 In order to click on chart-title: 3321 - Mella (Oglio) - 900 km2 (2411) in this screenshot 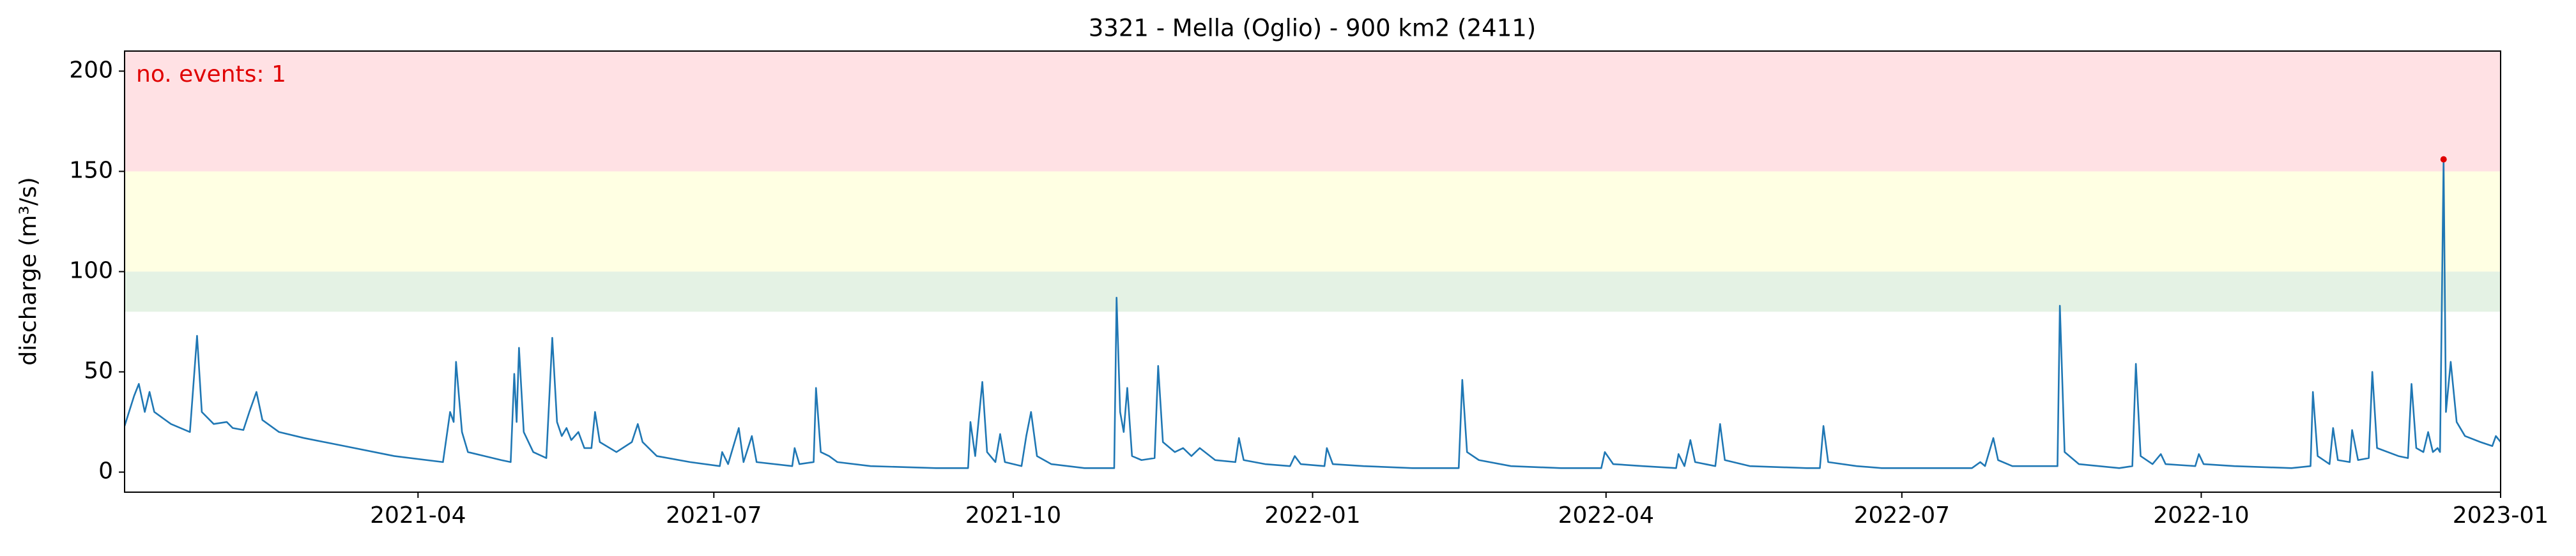, I will do `click(1312, 28)`.